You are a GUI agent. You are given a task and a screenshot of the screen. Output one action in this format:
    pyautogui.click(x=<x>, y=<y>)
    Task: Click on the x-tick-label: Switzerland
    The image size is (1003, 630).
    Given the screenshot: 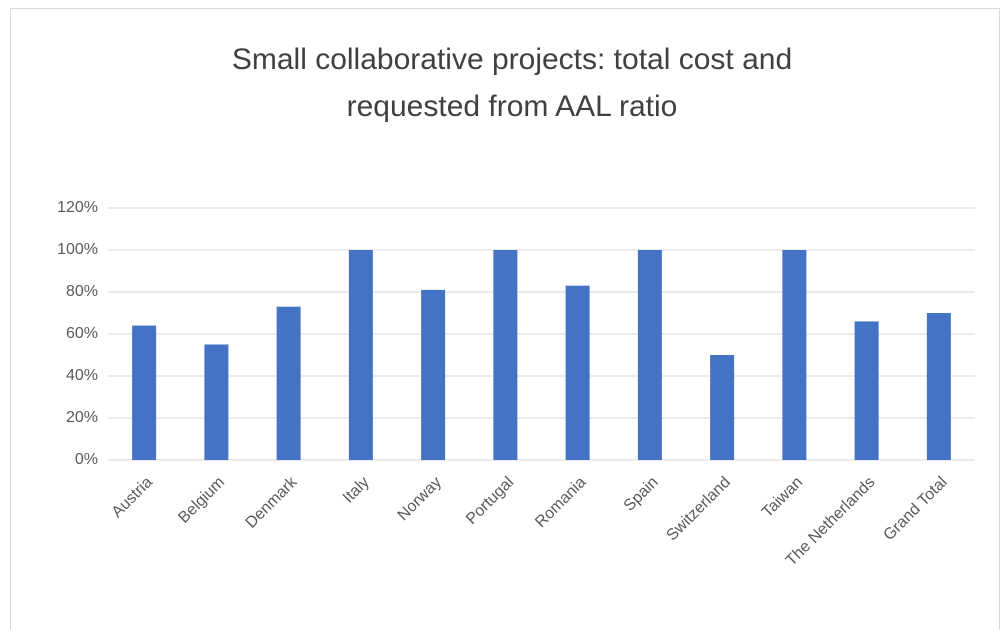 What is the action you would take?
    pyautogui.click(x=698, y=509)
    